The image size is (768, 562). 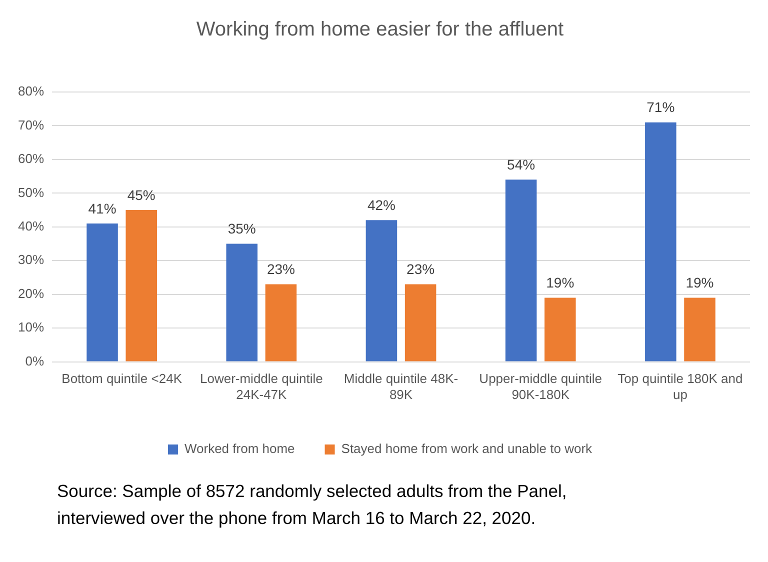 I want to click on y-tick-label: 50%, so click(x=31, y=192).